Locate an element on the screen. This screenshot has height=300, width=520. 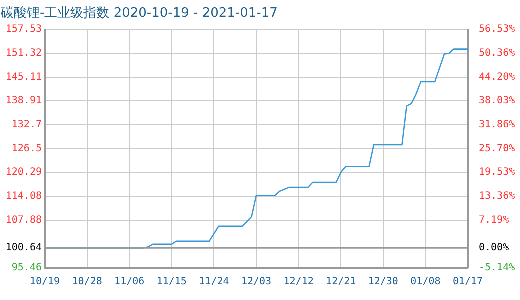
x-tick-label: 11/06 is located at coordinates (129, 282).